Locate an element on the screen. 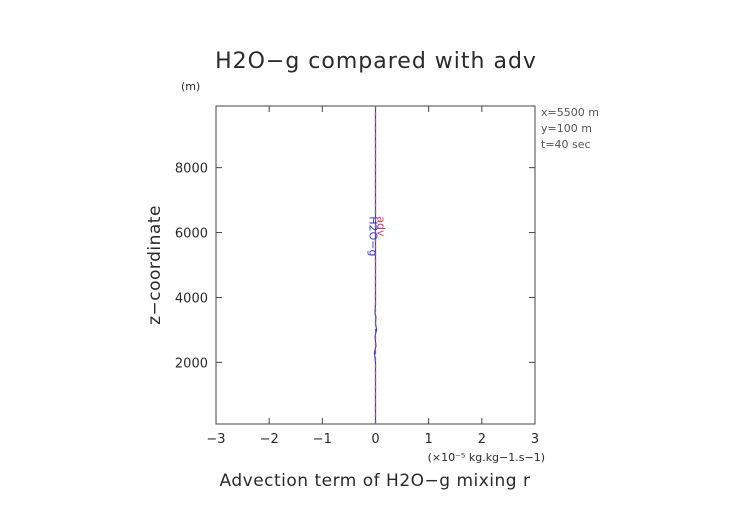 Image resolution: width=752 pixels, height=532 pixels. x-tick-label: 1 is located at coordinates (429, 439).